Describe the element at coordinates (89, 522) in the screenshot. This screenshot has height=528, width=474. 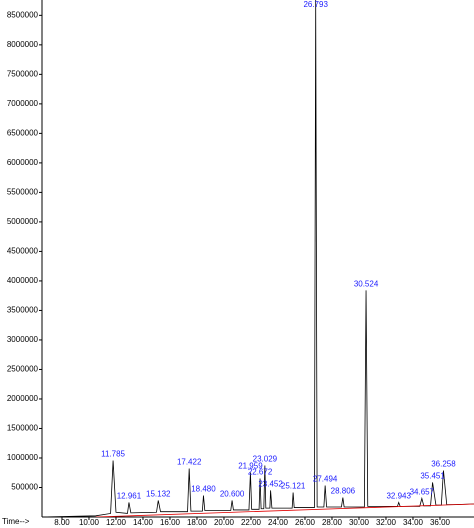
I see `x-tick-label: 10.00` at that location.